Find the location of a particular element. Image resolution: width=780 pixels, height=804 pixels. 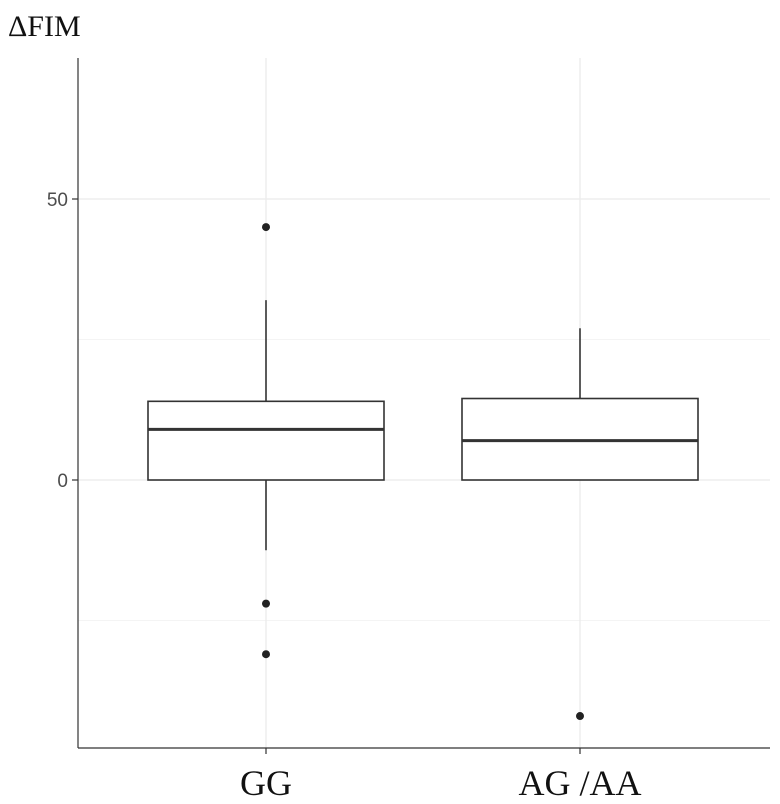

x-tick-label-gg: GG is located at coordinates (266, 783).